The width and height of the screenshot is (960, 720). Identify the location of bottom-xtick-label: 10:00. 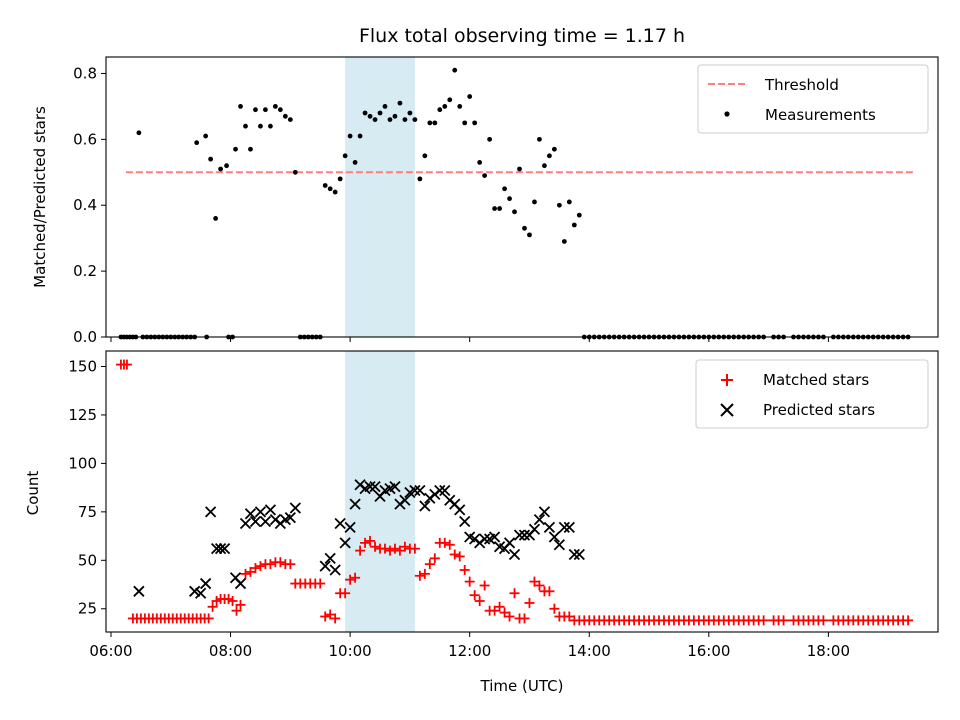
(350, 651).